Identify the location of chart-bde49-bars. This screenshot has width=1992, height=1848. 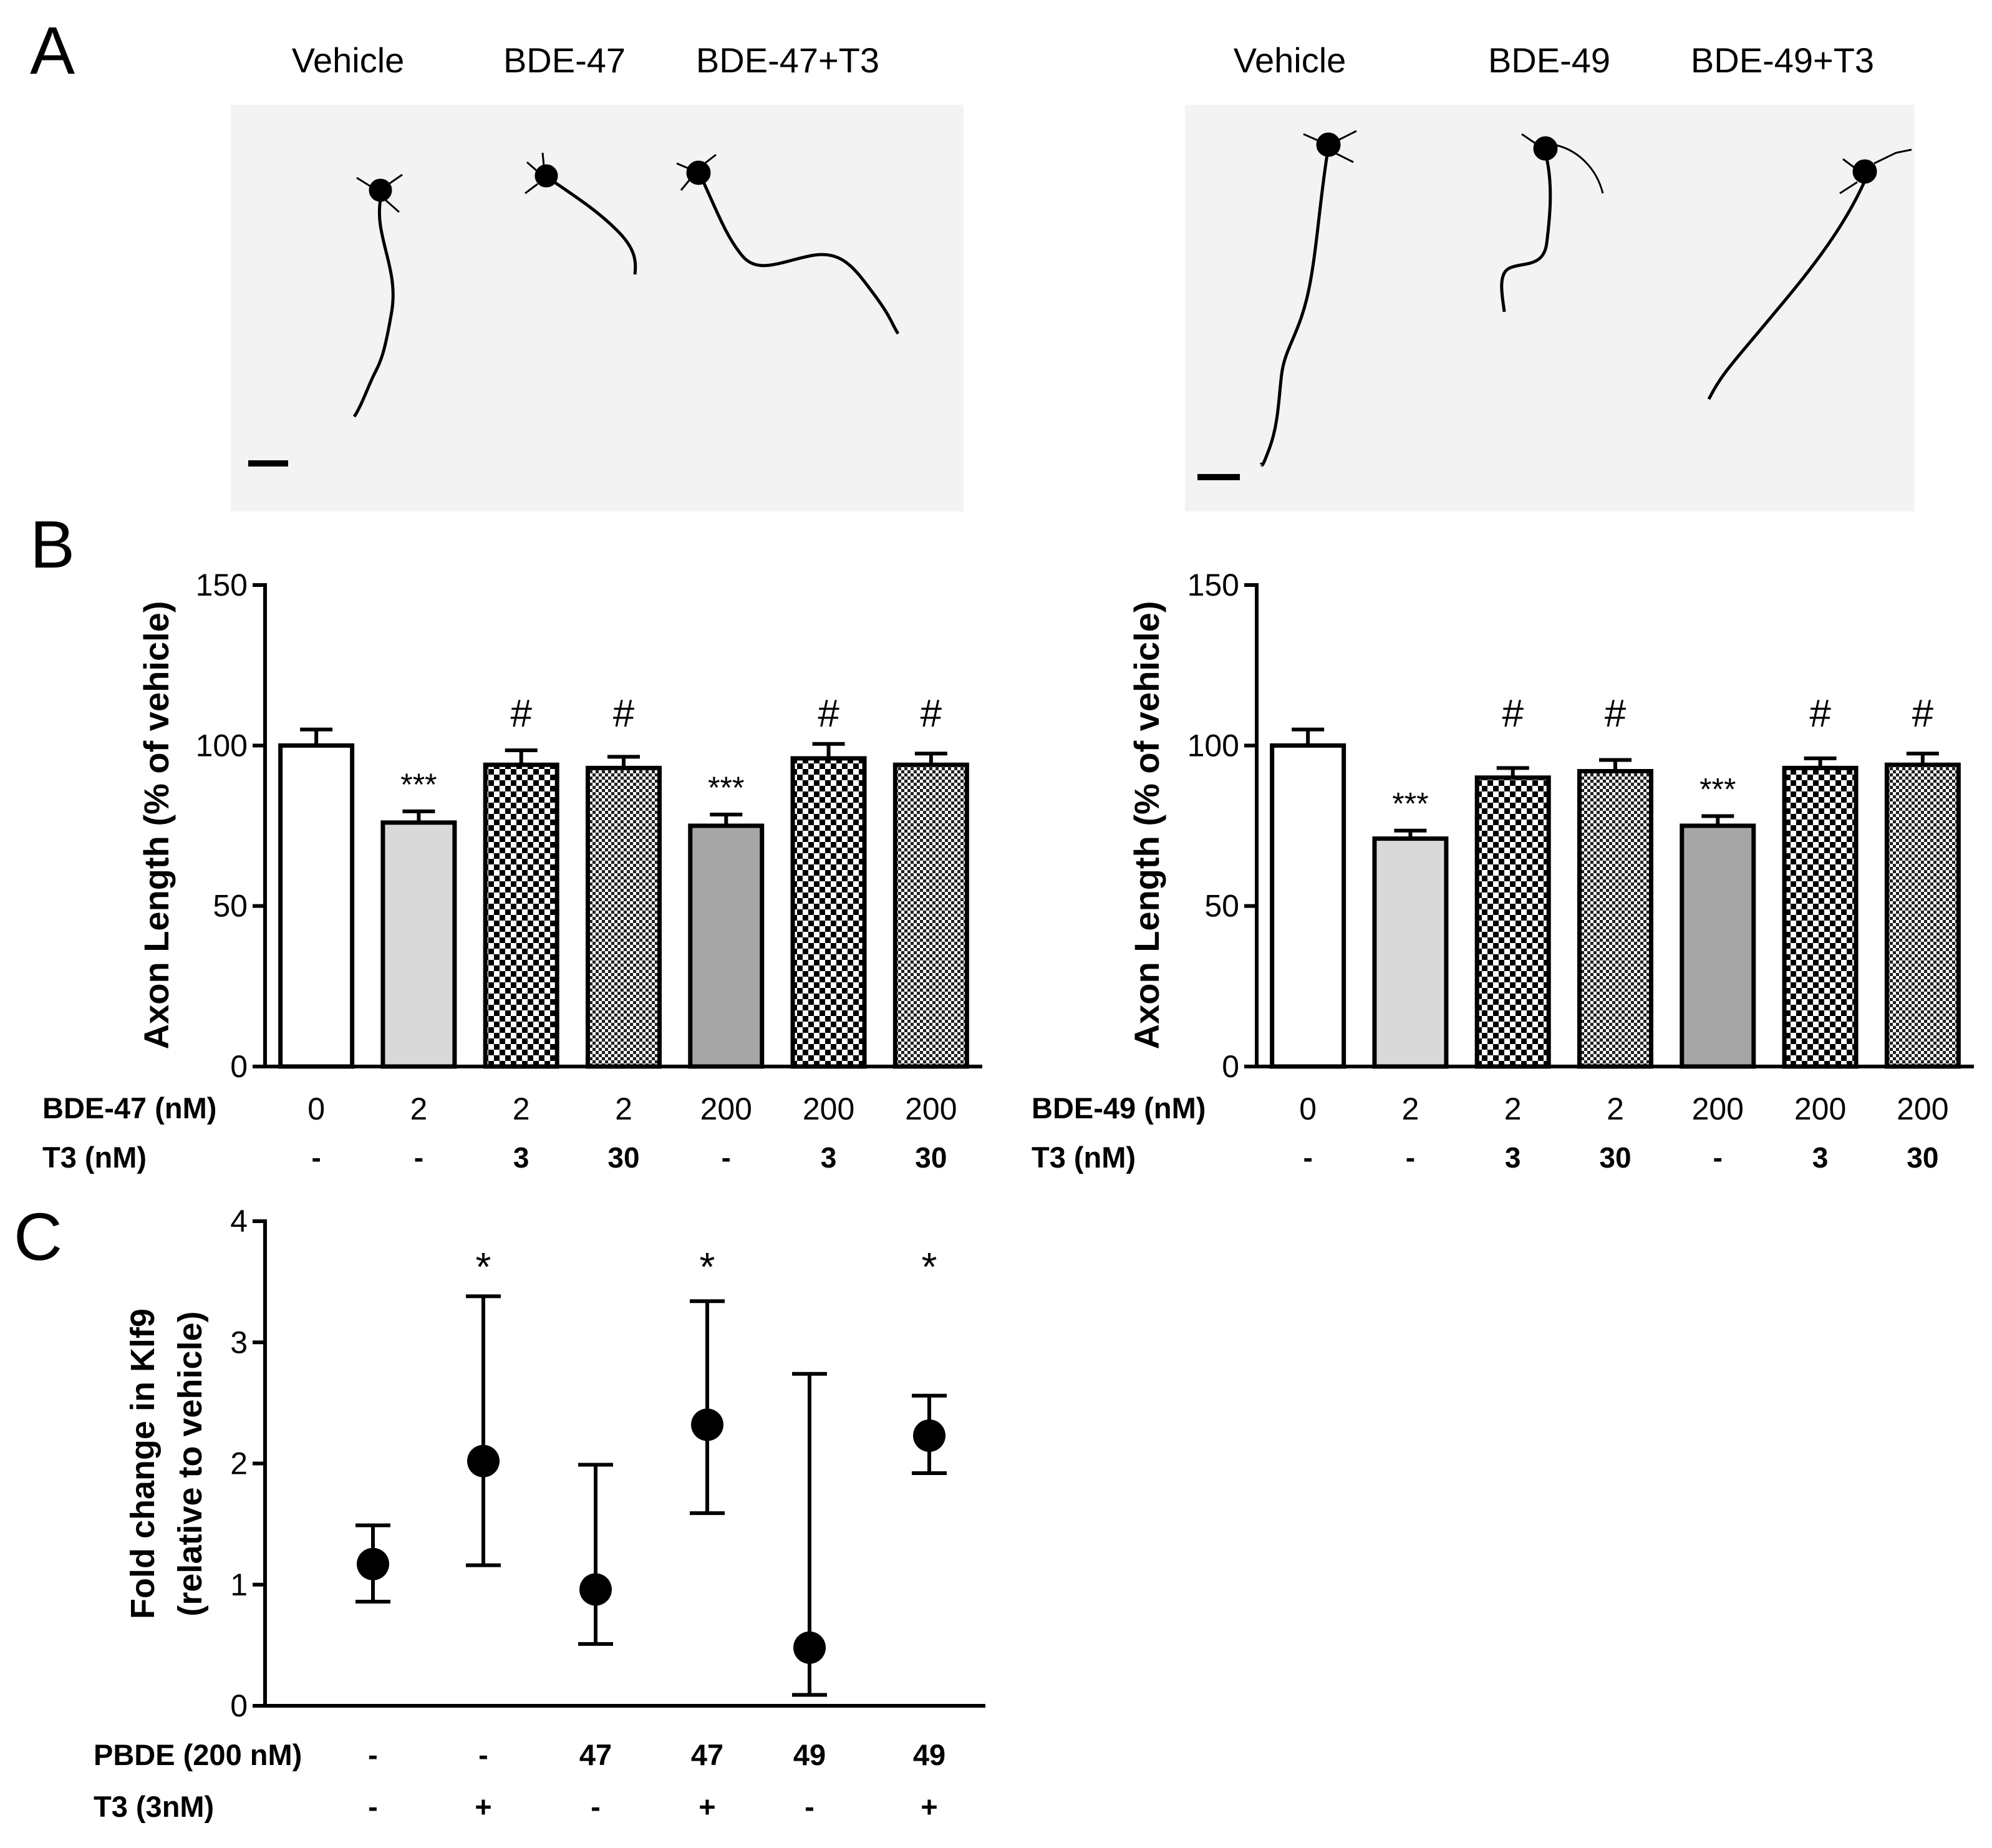
(1615, 906).